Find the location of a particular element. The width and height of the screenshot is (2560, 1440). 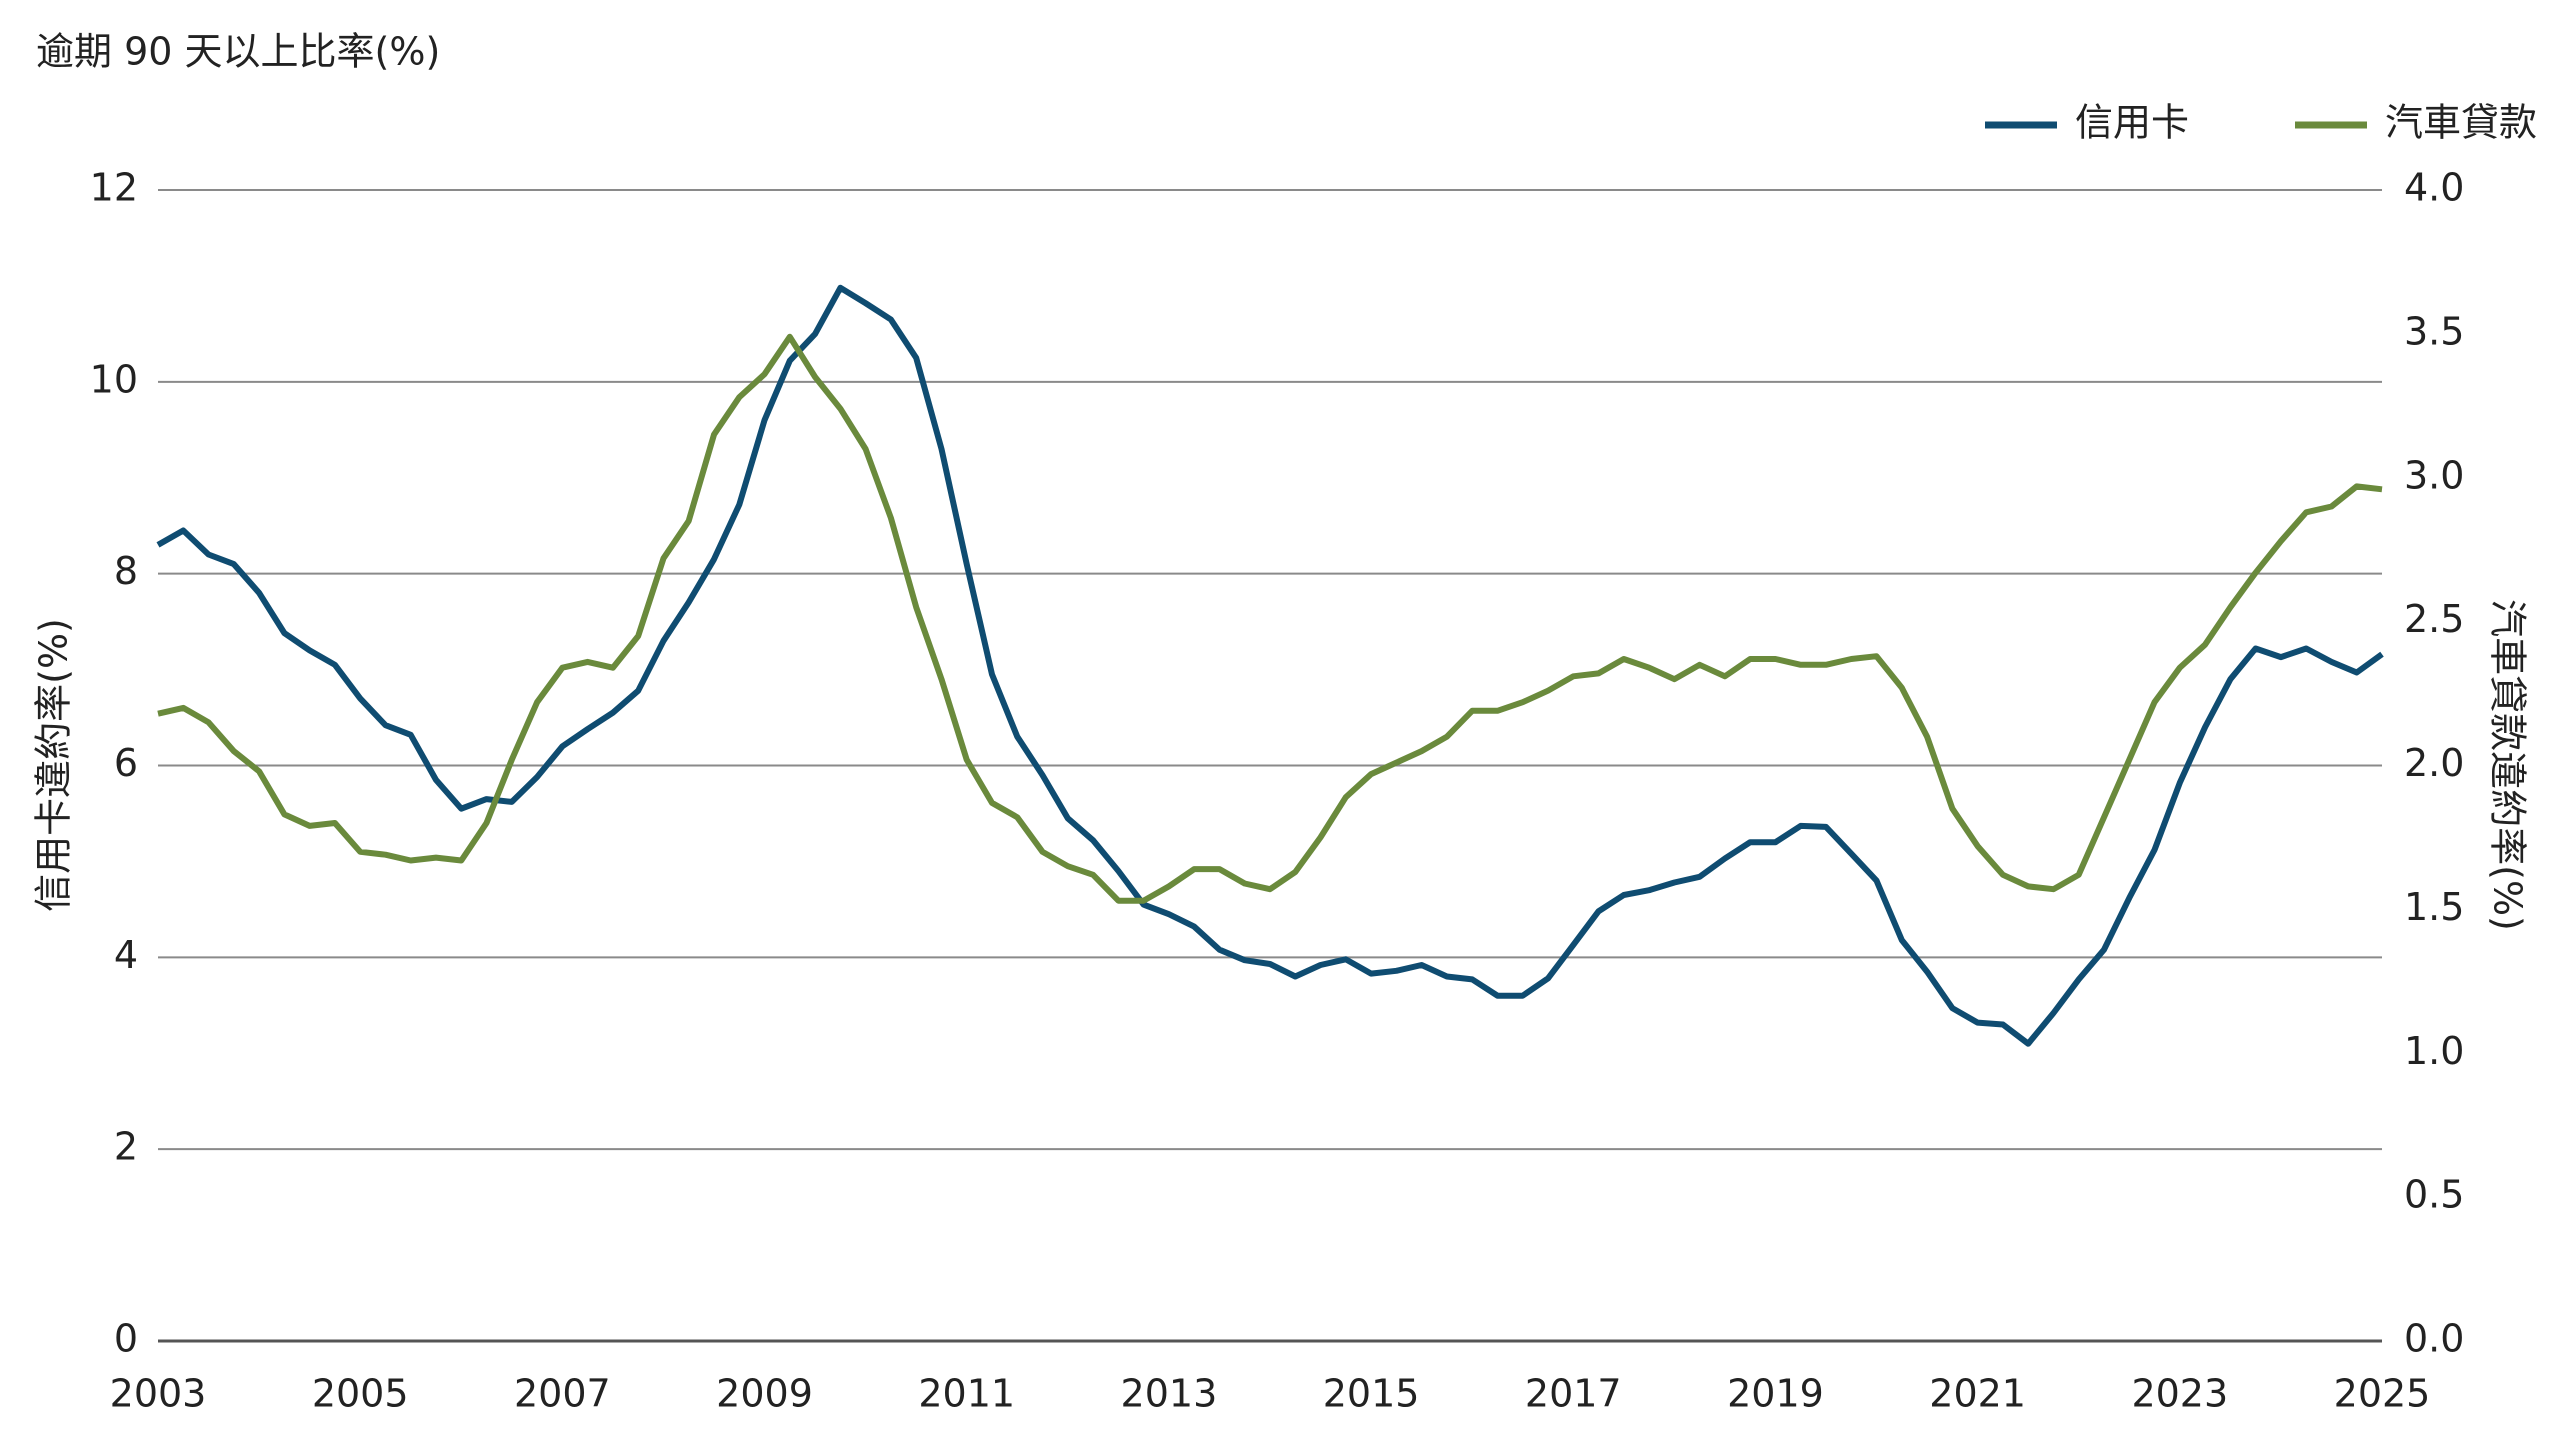

y2-tick-label: 1.5 is located at coordinates (2434, 907).